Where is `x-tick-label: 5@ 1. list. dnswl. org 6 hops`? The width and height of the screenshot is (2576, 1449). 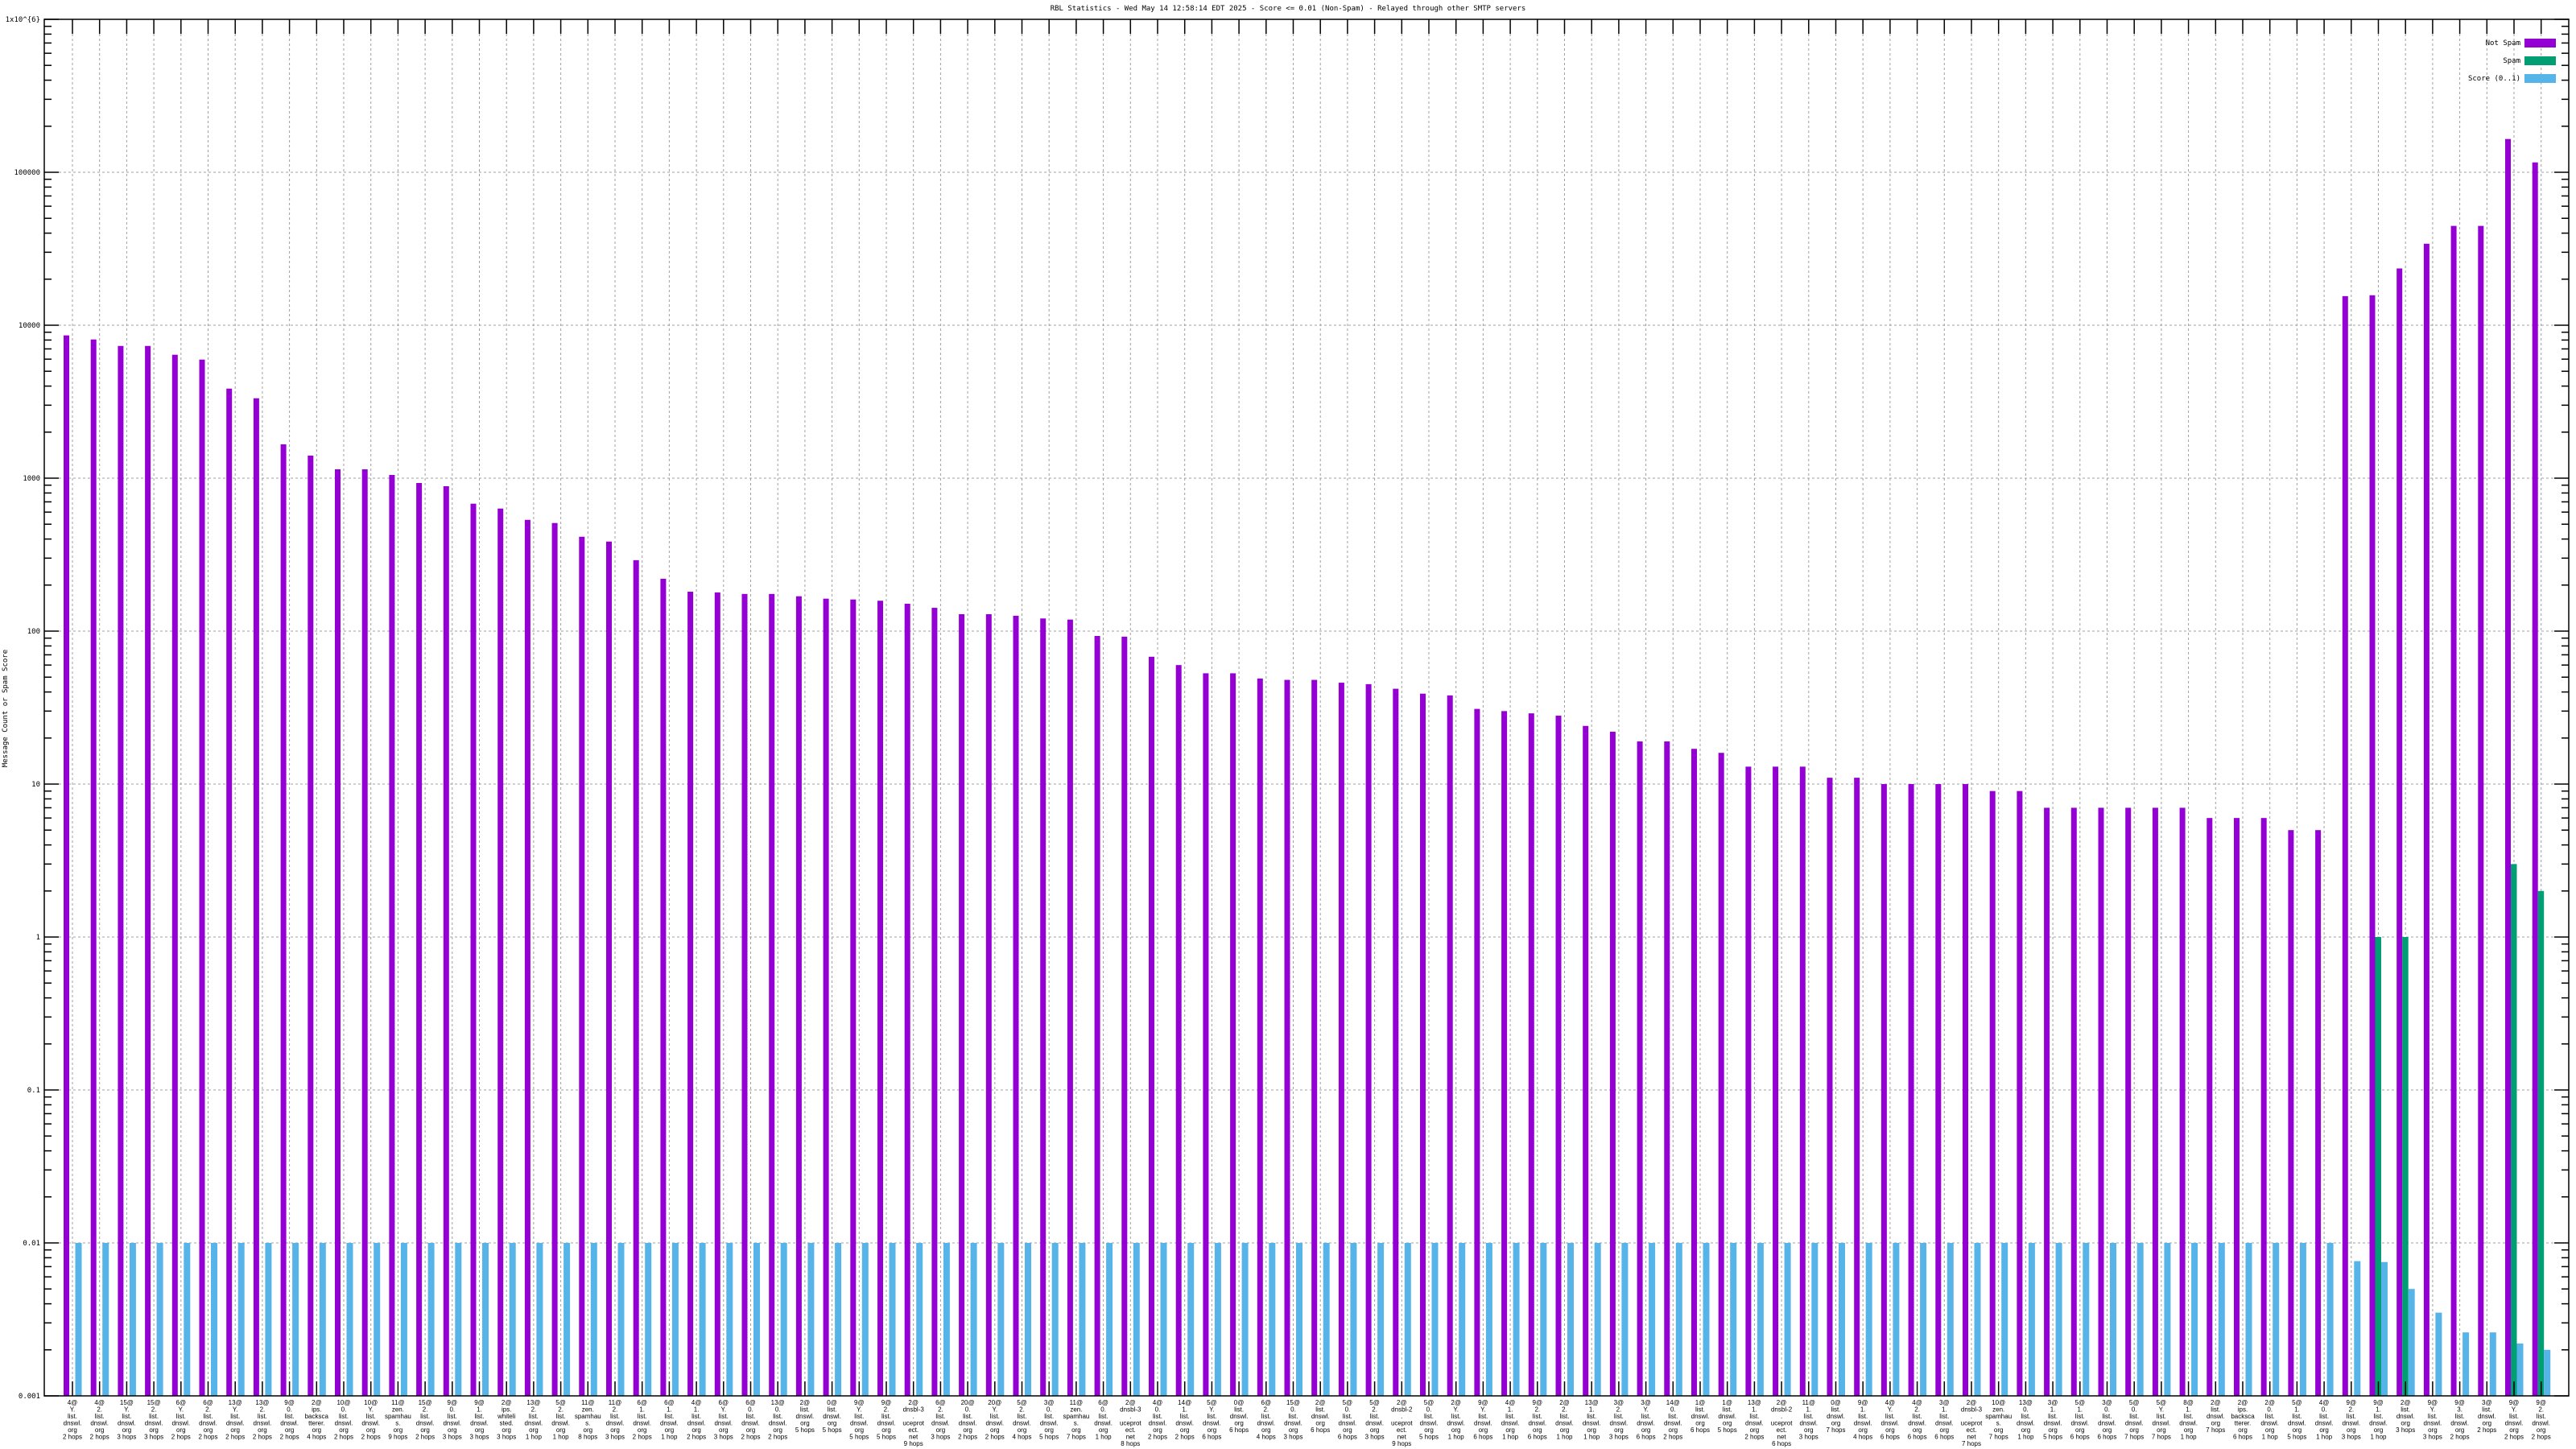
x-tick-label: 5@ 1. list. dnswl. org 6 hops is located at coordinates (2080, 1420).